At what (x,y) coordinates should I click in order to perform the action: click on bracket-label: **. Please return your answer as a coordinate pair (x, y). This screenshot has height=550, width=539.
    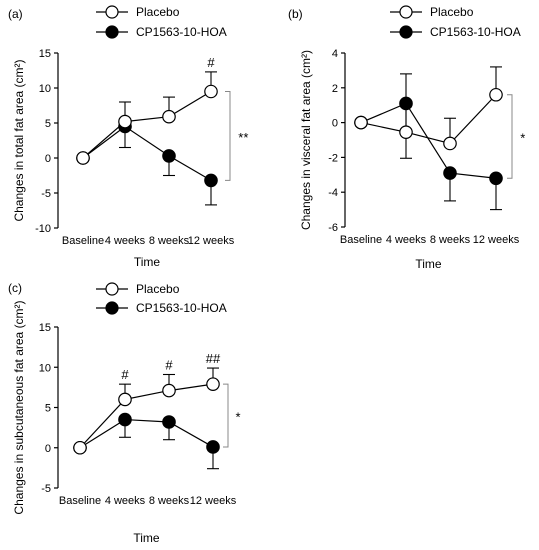
    Looking at the image, I should click on (243, 137).